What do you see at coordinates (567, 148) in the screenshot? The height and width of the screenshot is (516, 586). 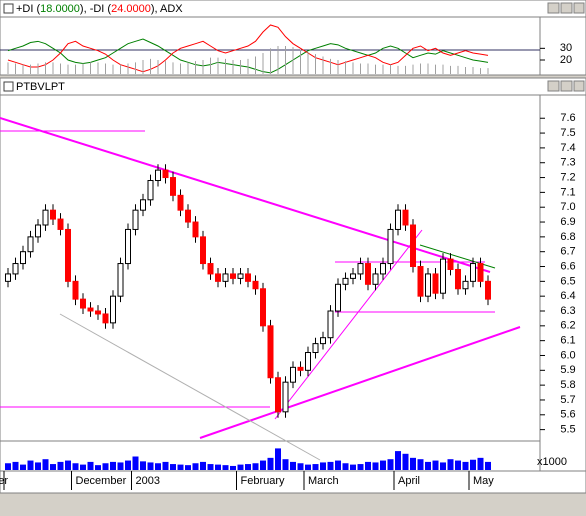 I see `y-tick-label: 7.4` at bounding box center [567, 148].